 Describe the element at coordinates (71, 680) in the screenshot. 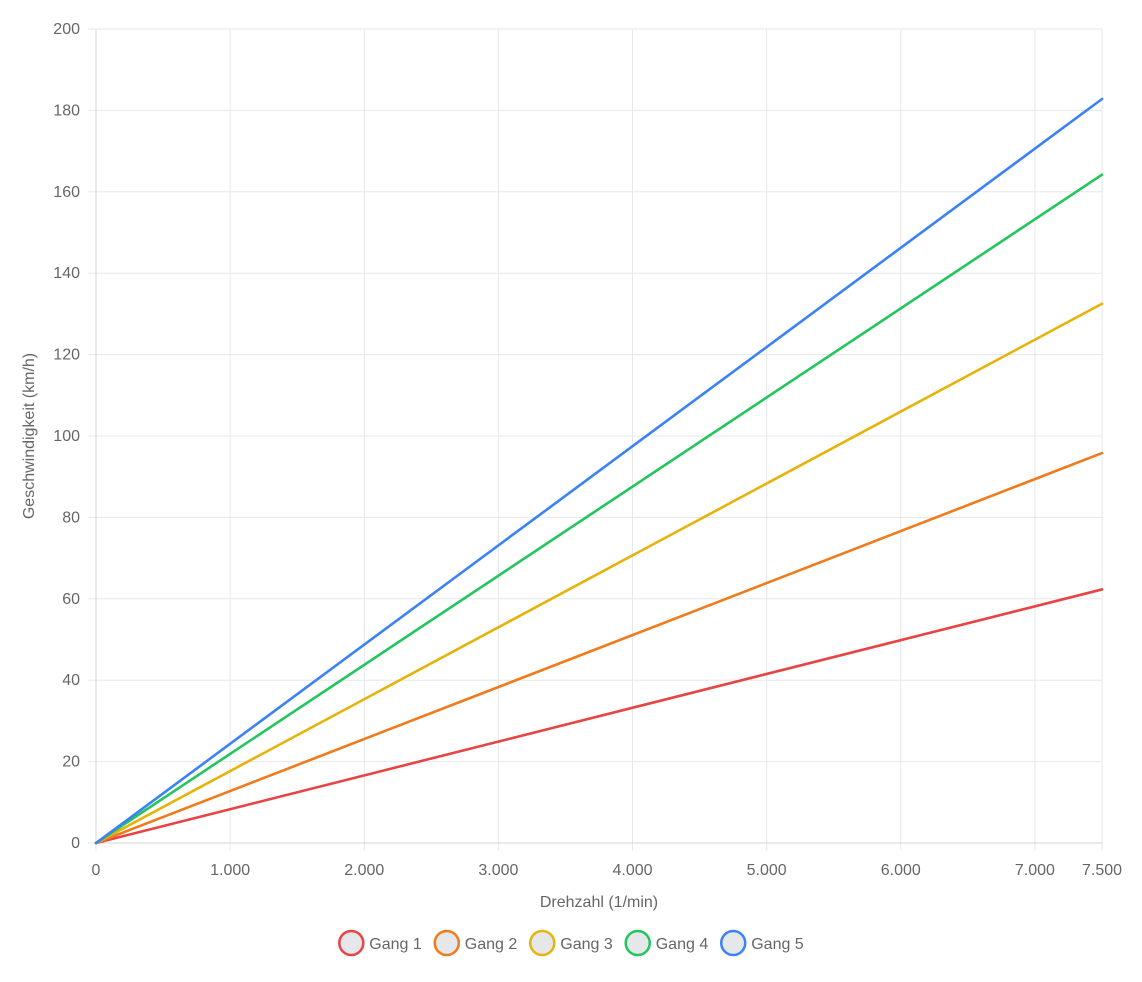

I see `y-tick-label: 40` at that location.